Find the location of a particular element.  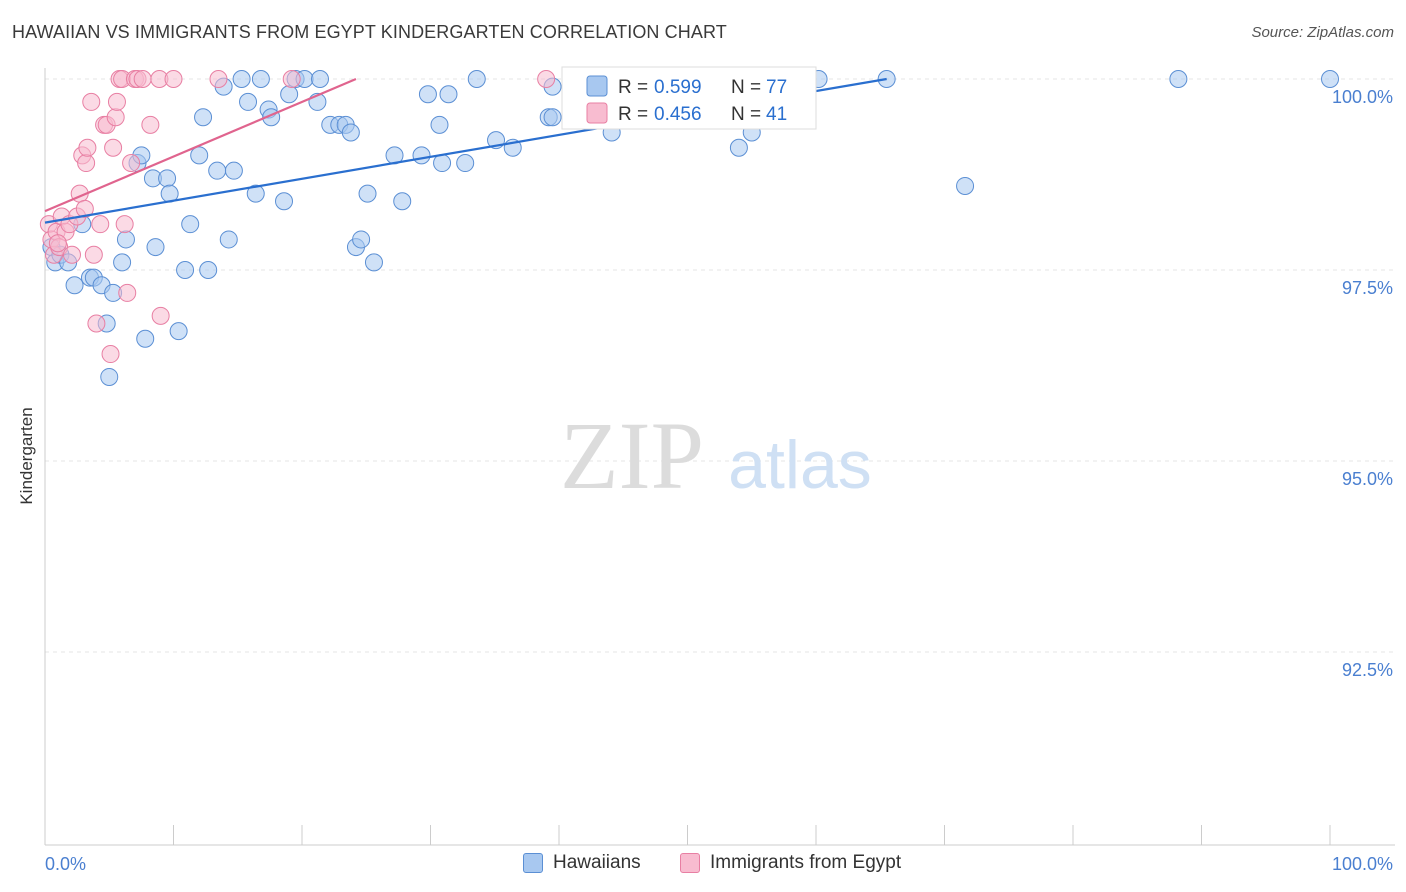

trend-line-egypt is located at coordinates (200, 145).